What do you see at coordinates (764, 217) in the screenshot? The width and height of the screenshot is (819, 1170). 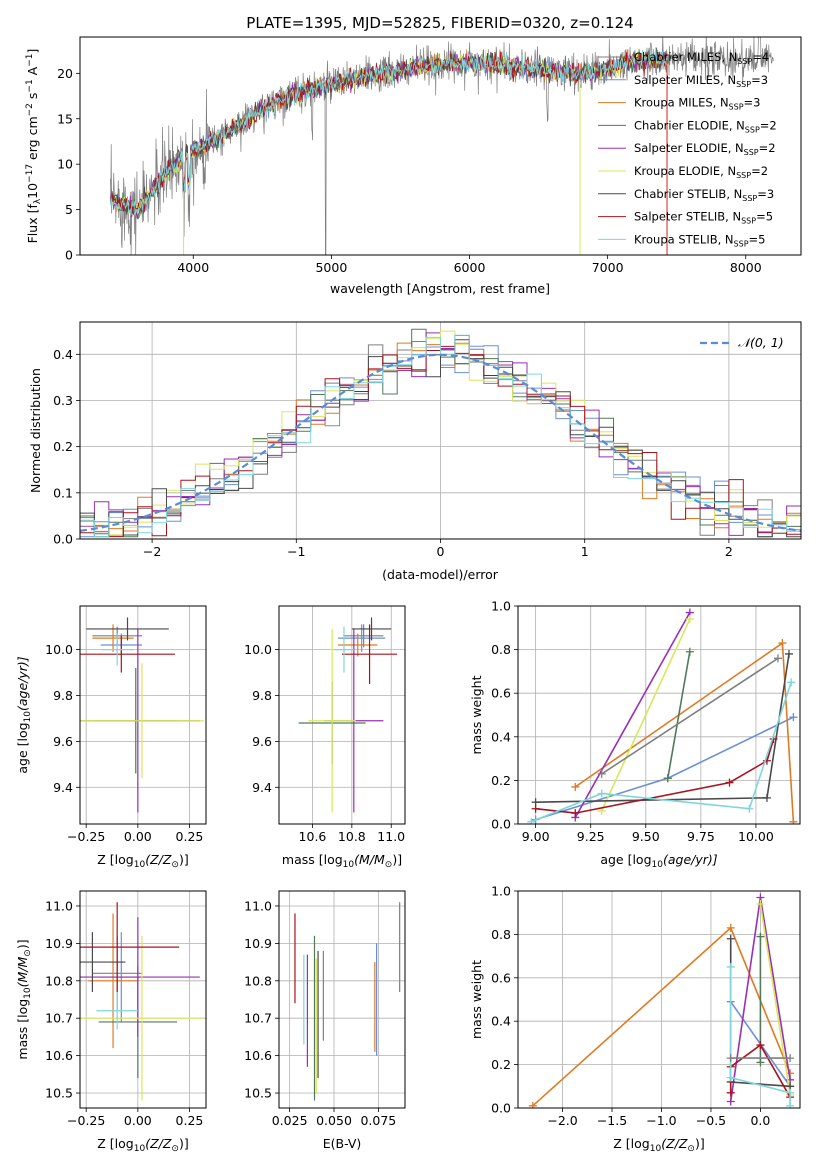 I see `legend-count: =5` at bounding box center [764, 217].